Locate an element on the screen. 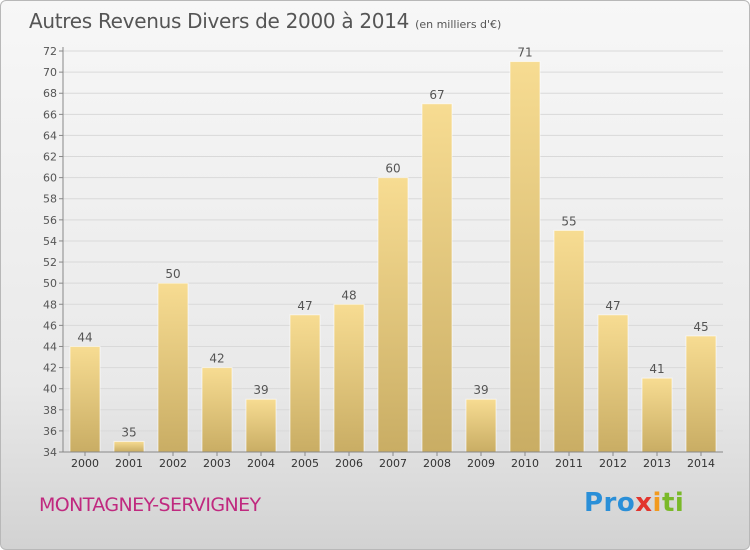 The height and width of the screenshot is (550, 750). x-tick-label: 2013 is located at coordinates (657, 463).